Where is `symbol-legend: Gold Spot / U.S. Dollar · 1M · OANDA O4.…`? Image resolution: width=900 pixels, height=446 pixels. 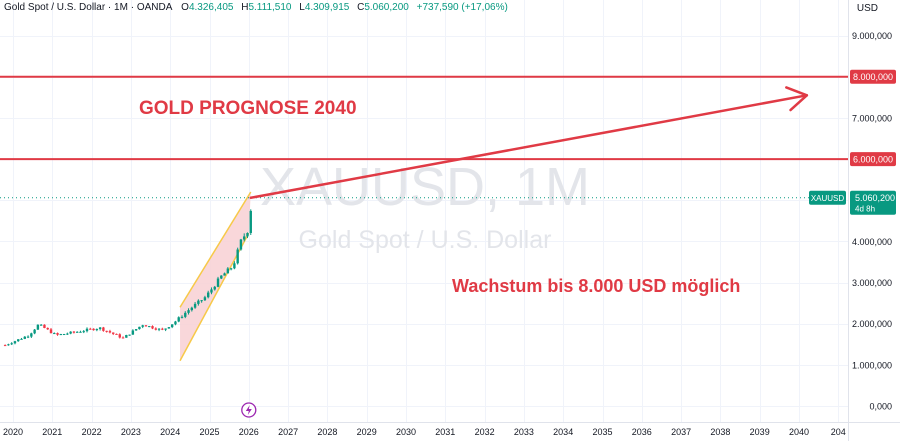 symbol-legend: Gold Spot / U.S. Dollar · 1M · OANDA O4.… is located at coordinates (258, 7).